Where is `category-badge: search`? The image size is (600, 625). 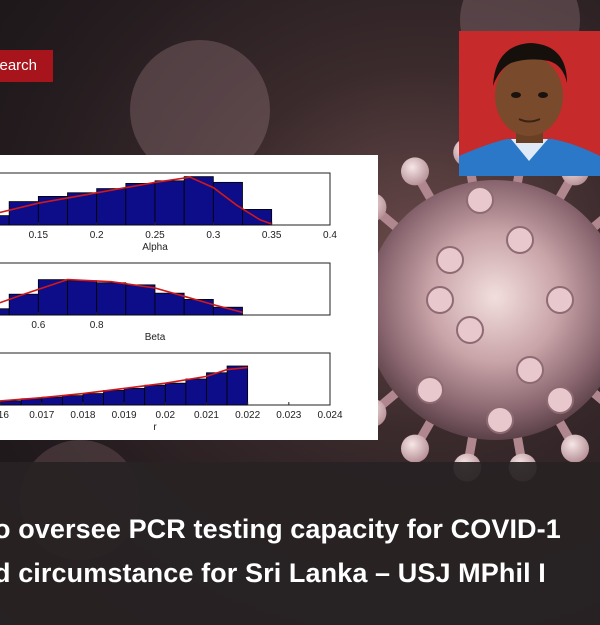
category-badge: search is located at coordinates (27, 66).